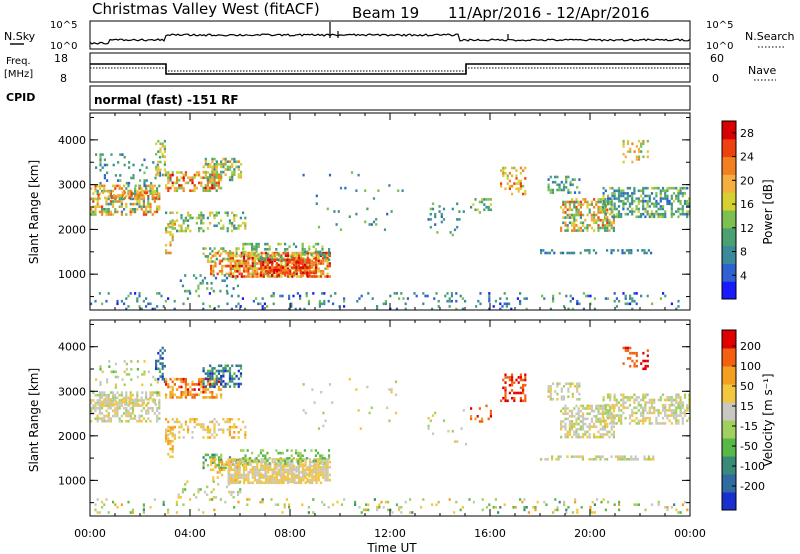  I want to click on x-tick-label: 12:00, so click(390, 533).